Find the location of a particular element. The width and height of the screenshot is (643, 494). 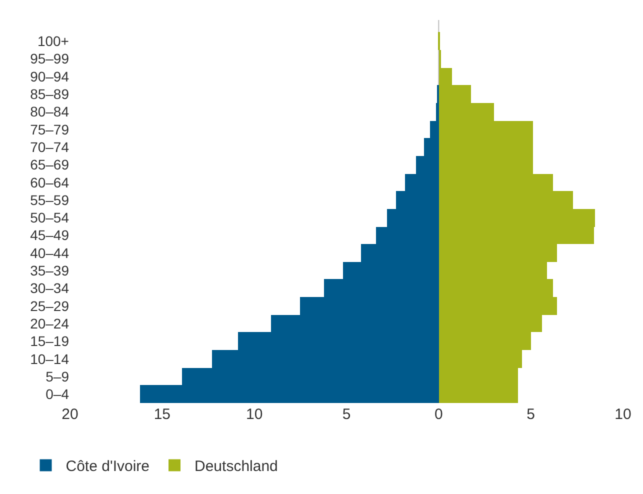

y-tick-label: 0–4 is located at coordinates (58, 394).